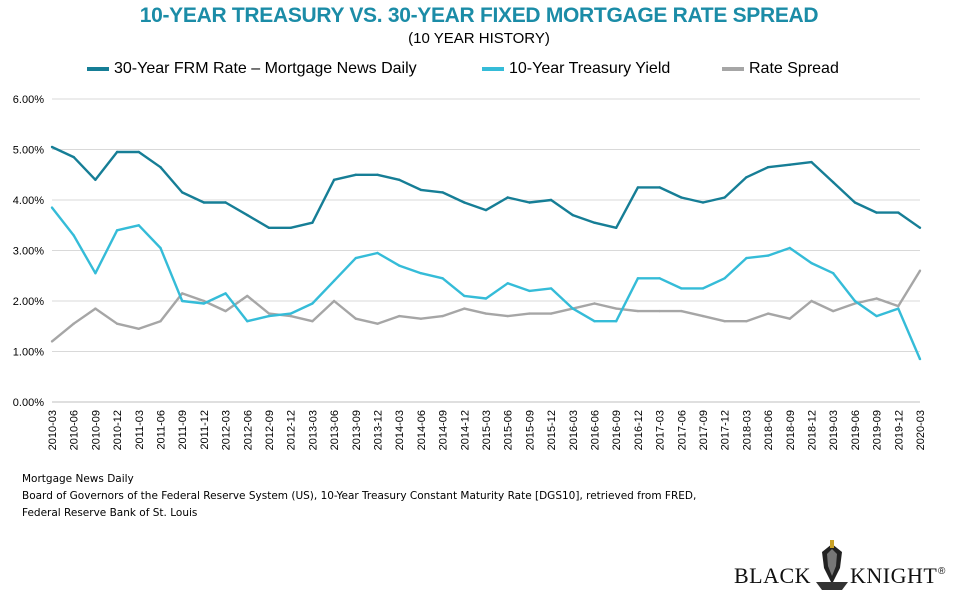 The height and width of the screenshot is (596, 958). What do you see at coordinates (205, 430) in the screenshot?
I see `x-tick-label: 2011-12` at bounding box center [205, 430].